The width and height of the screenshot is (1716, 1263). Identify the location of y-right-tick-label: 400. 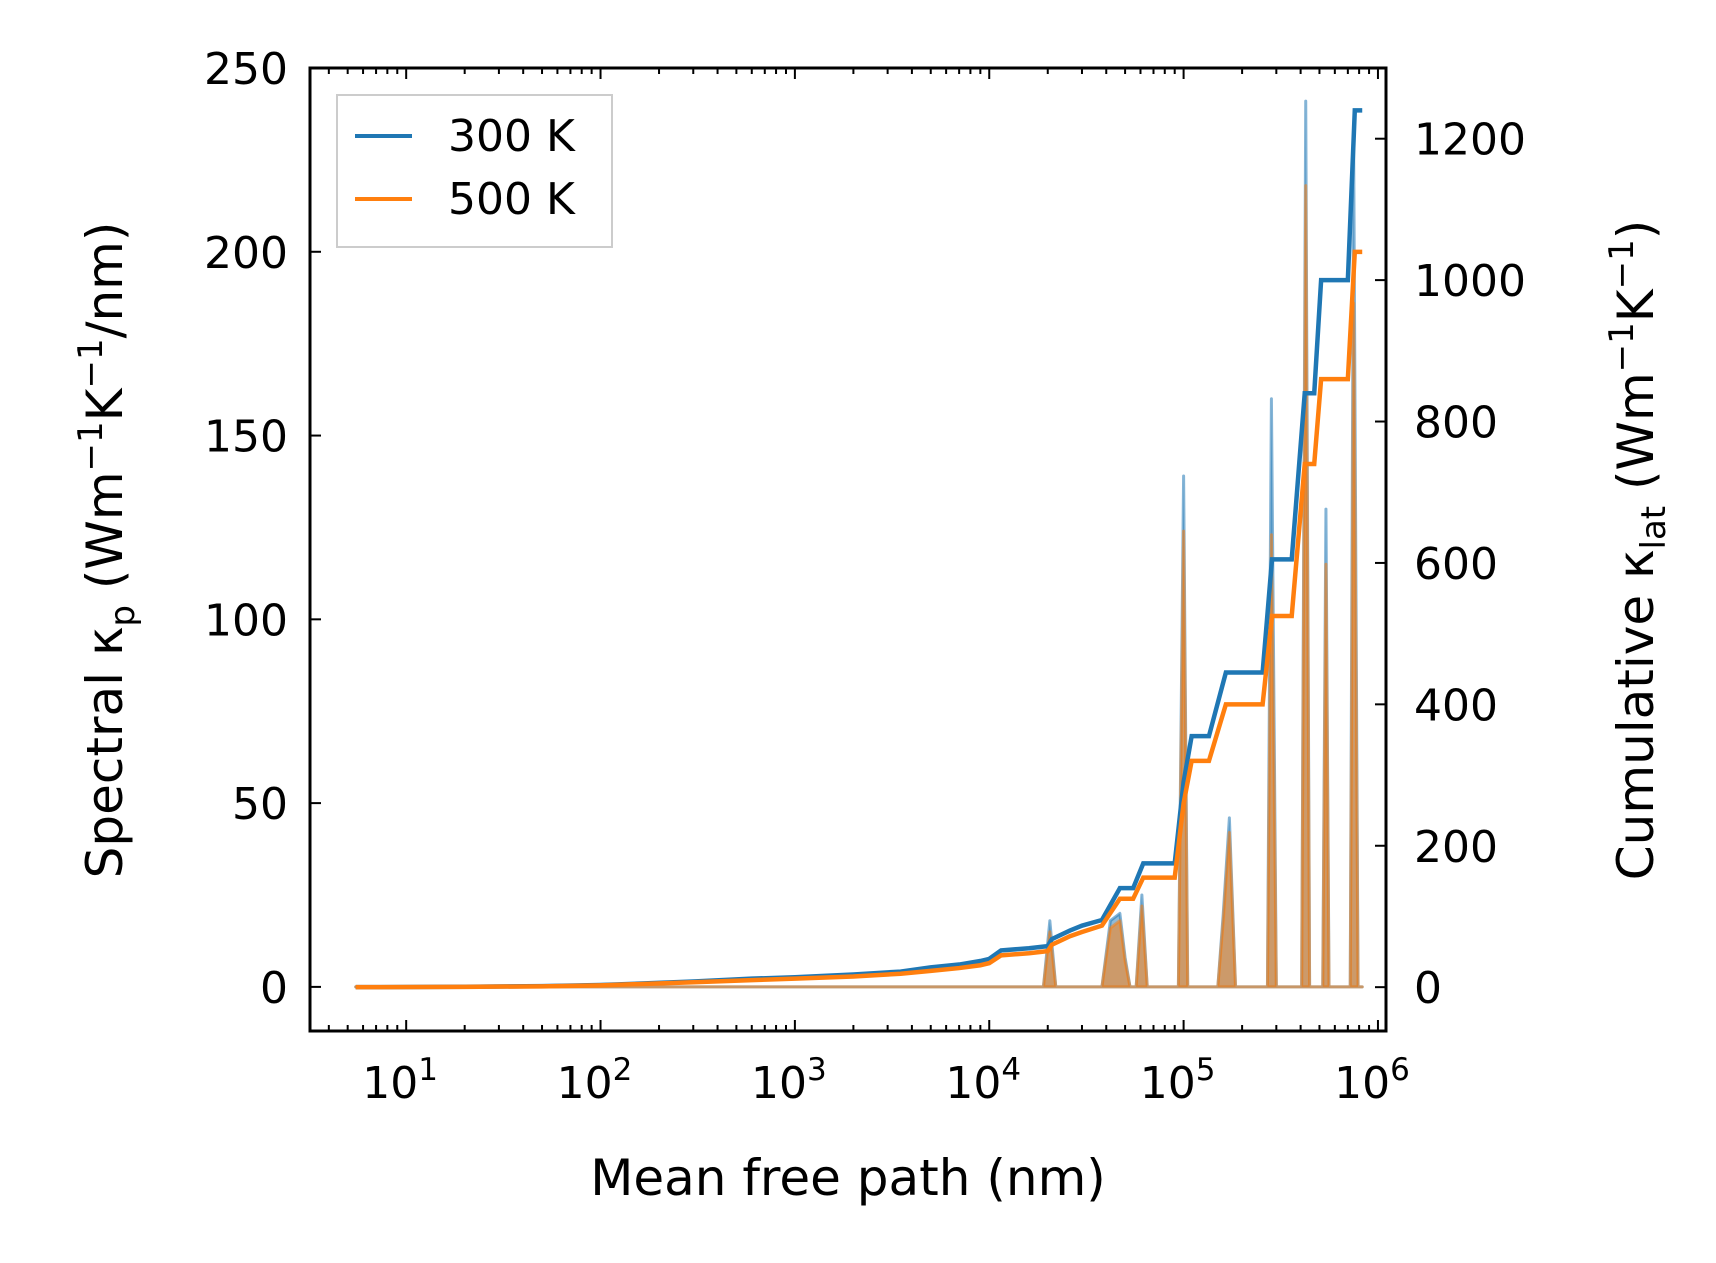
(1456, 705).